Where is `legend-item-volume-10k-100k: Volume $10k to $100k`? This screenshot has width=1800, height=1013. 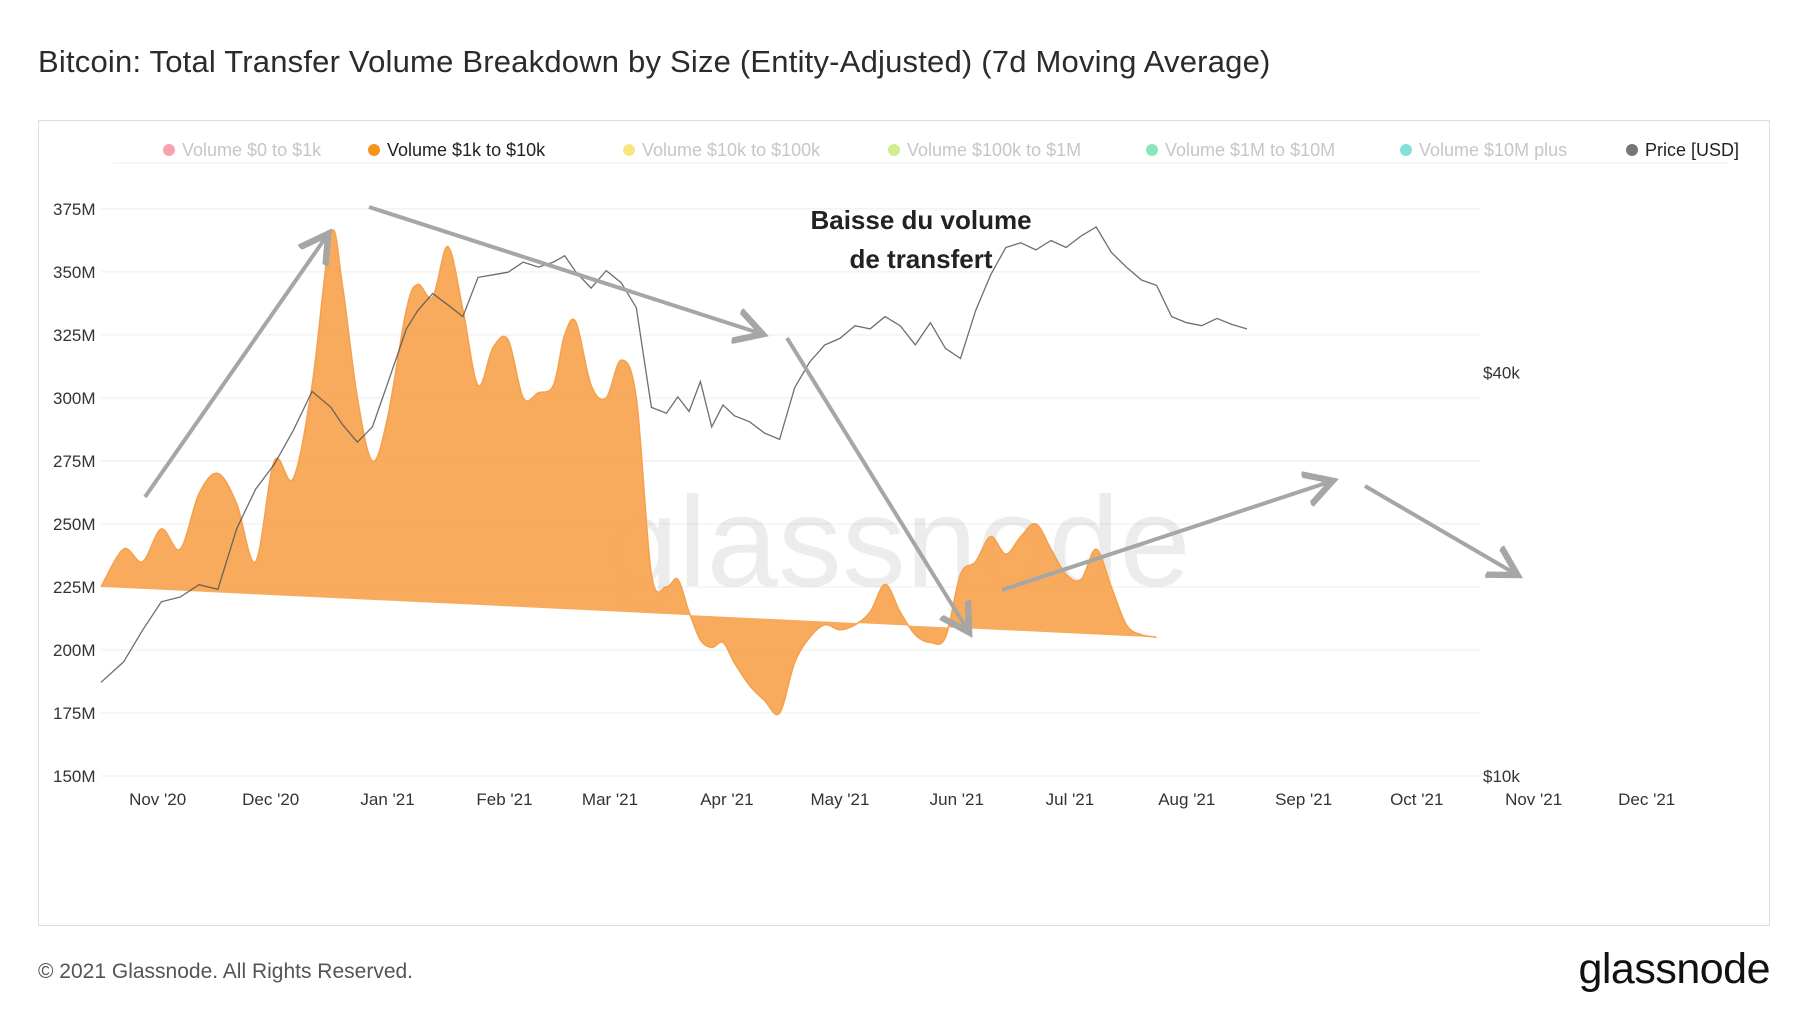 legend-item-volume-10k-100k: Volume $10k to $100k is located at coordinates (722, 150).